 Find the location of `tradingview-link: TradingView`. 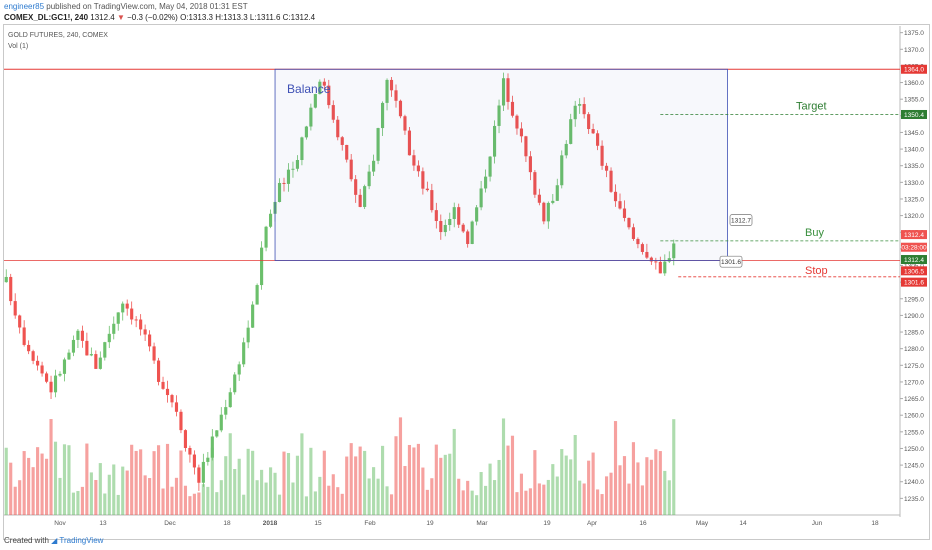

tradingview-link: TradingView is located at coordinates (81, 540).